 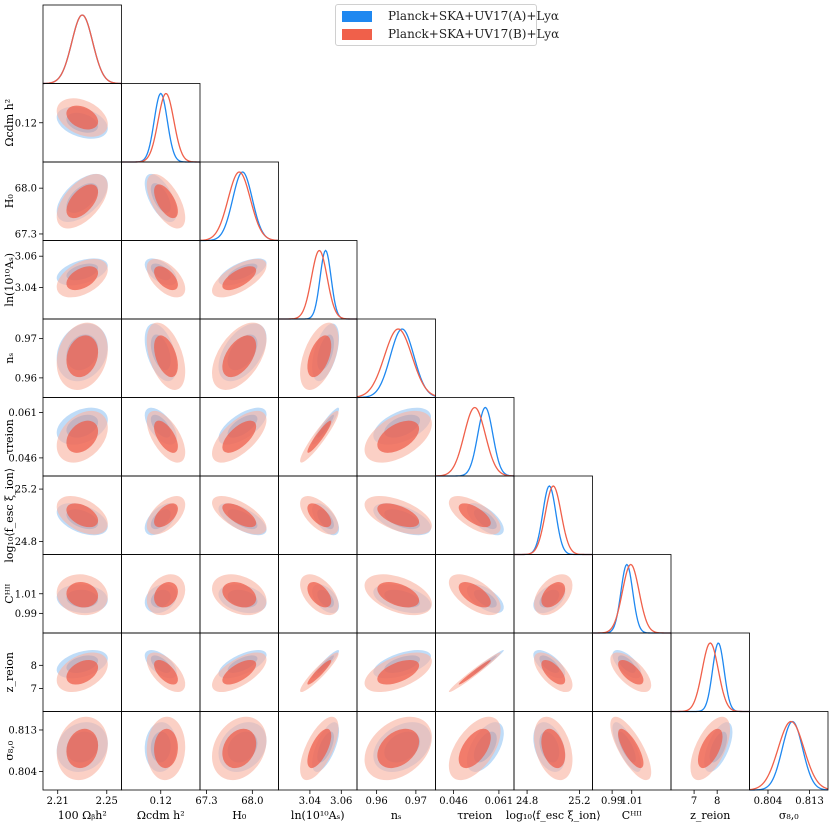 What do you see at coordinates (82, 595) in the screenshot?
I see `contour-7-0-s1-inner` at bounding box center [82, 595].